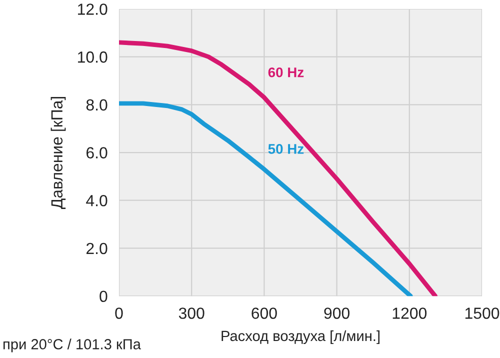  I want to click on x-tick-label: 900, so click(337, 313).